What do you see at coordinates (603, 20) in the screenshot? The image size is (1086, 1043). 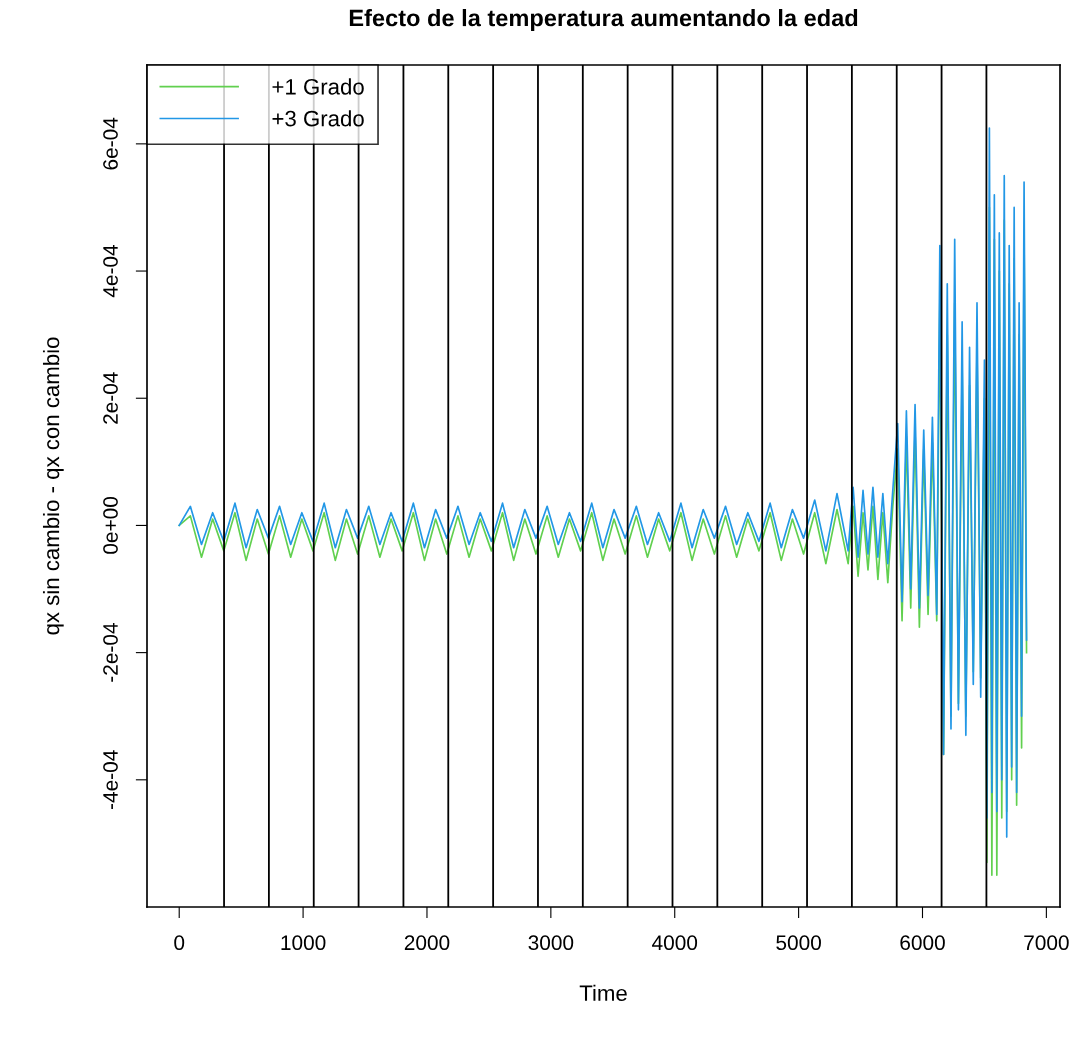 I see `chart-title: Efecto de la temperatura aumentando la edad` at bounding box center [603, 20].